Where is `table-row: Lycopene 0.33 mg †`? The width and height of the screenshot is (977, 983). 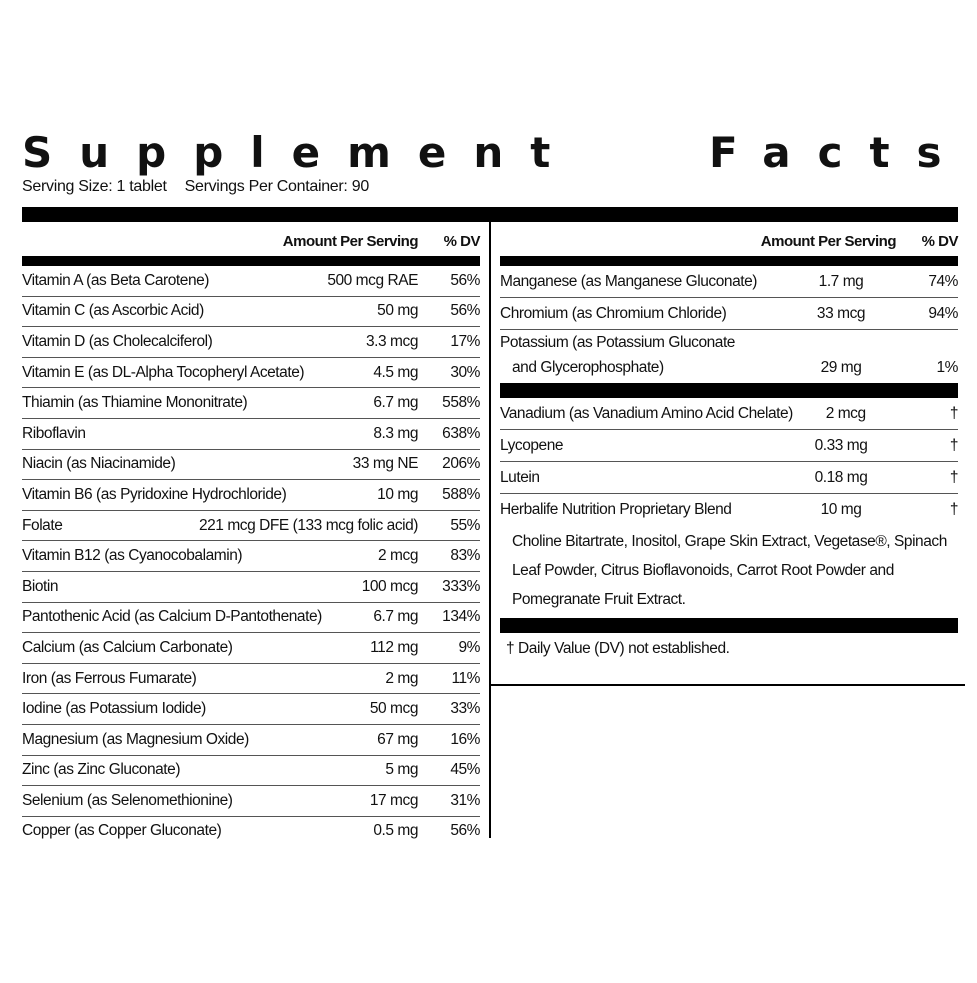
table-row: Lycopene 0.33 mg † is located at coordinates (729, 446).